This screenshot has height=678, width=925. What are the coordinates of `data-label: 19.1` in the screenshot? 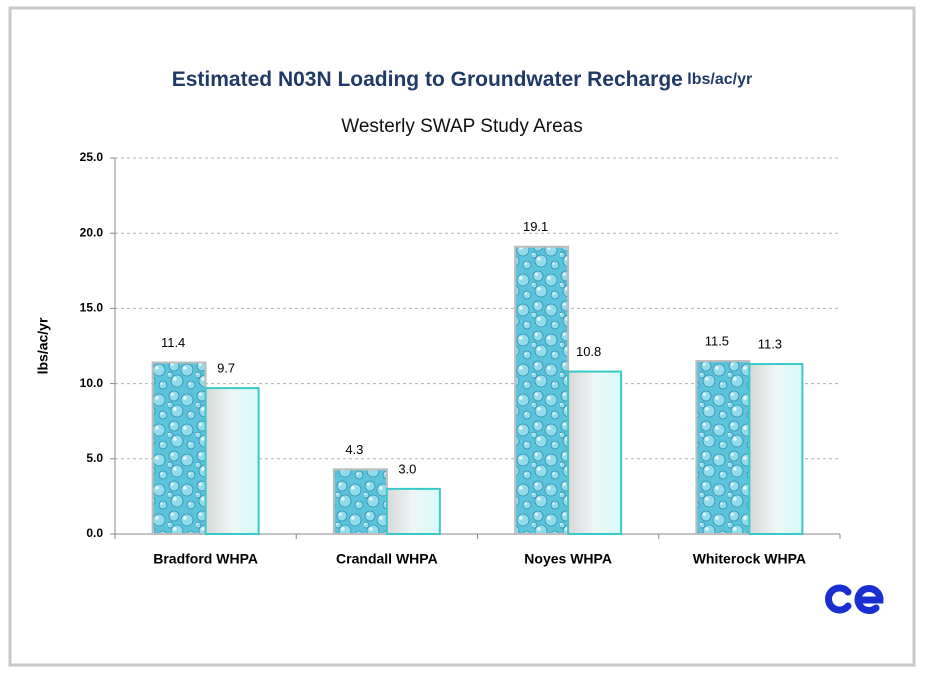 It's located at (535, 226).